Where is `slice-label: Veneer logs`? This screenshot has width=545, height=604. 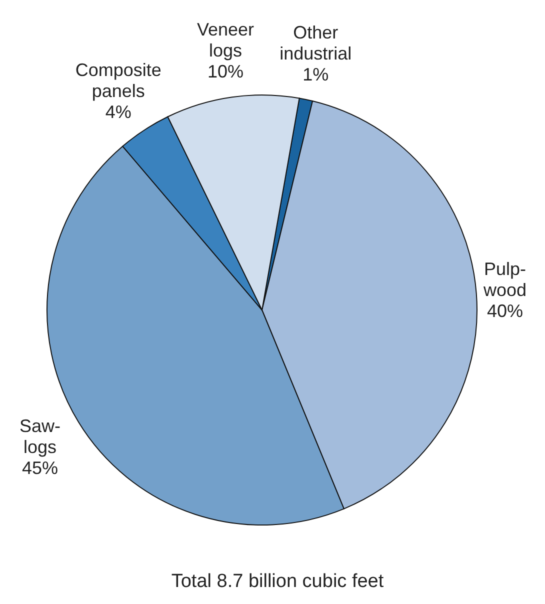
slice-label: Veneer logs is located at coordinates (225, 40).